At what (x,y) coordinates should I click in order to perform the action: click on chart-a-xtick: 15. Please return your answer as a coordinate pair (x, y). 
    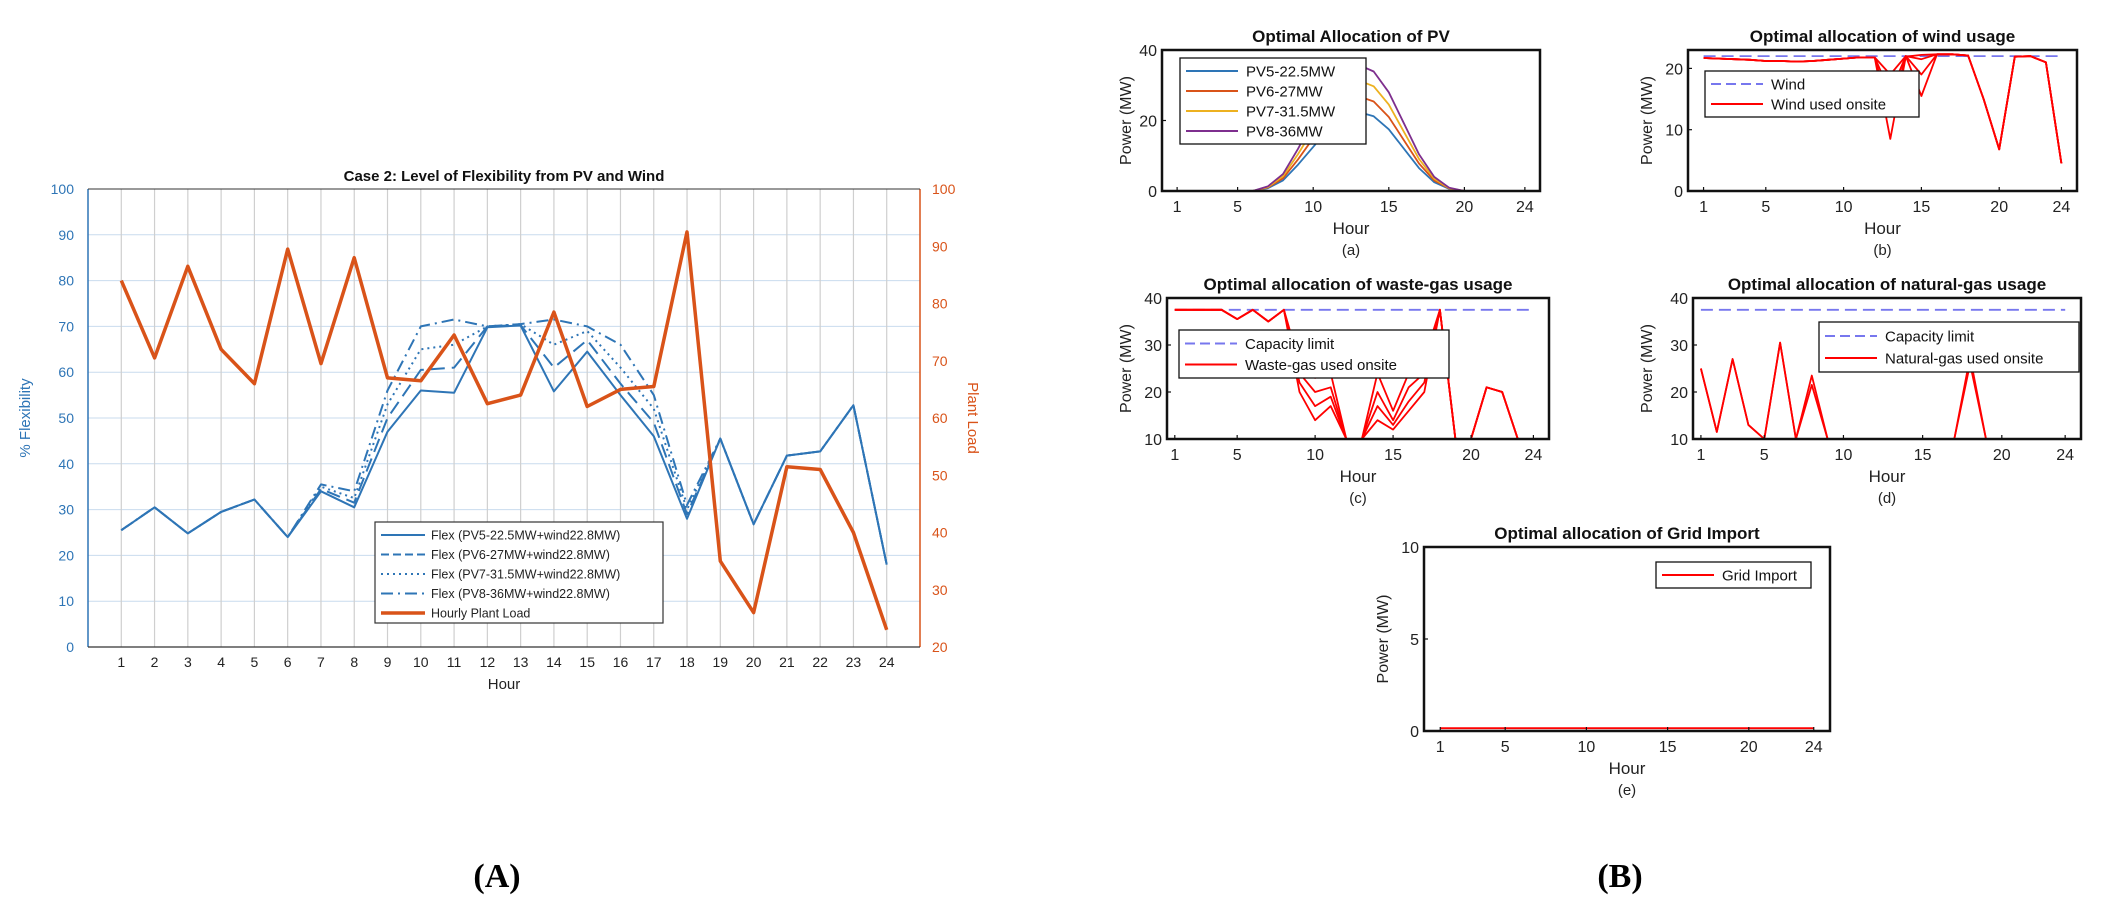
    Looking at the image, I should click on (1389, 207).